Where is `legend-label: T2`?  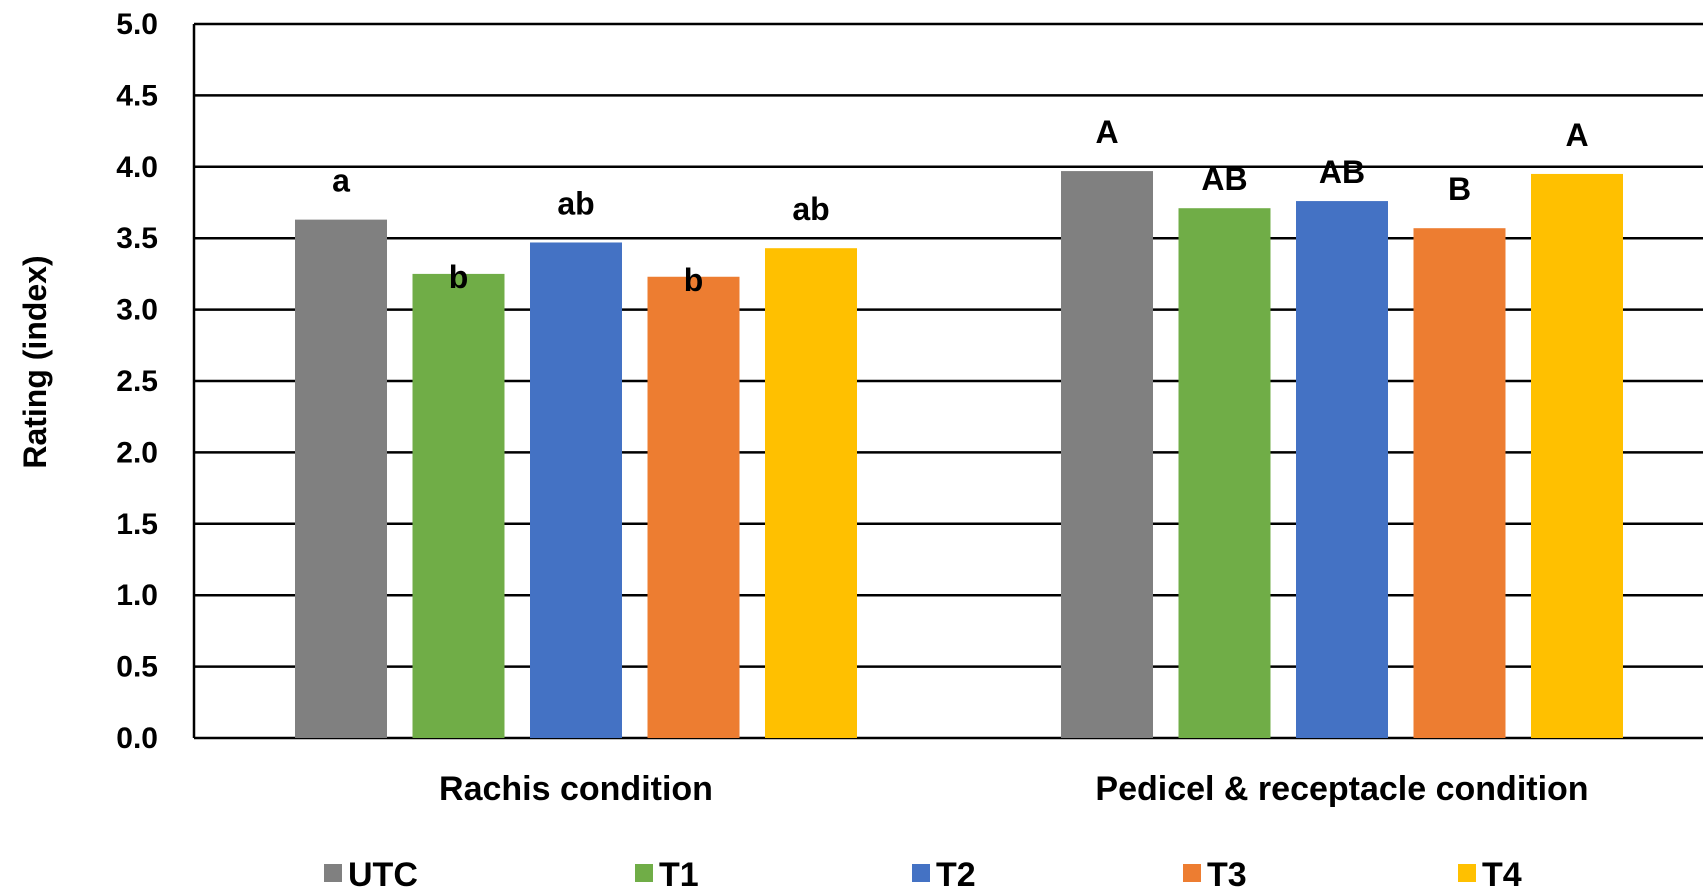
legend-label: T2 is located at coordinates (956, 874).